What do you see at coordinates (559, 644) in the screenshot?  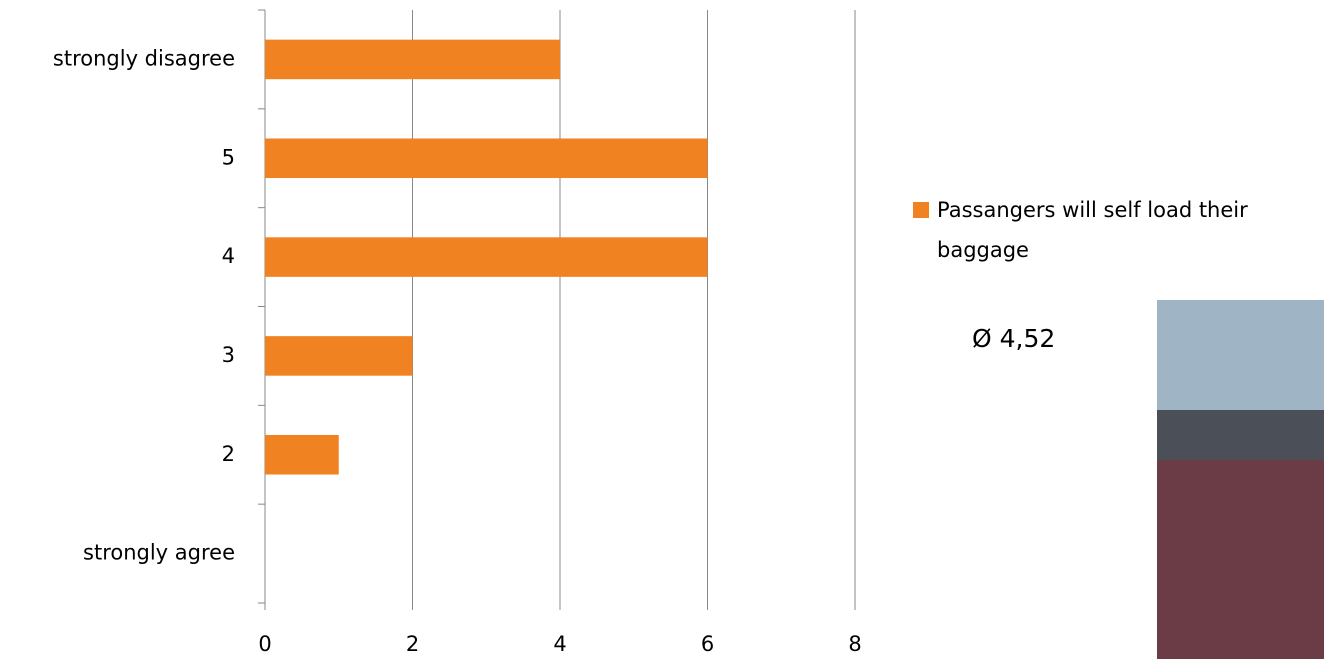 I see `x-tick-label: 4` at bounding box center [559, 644].